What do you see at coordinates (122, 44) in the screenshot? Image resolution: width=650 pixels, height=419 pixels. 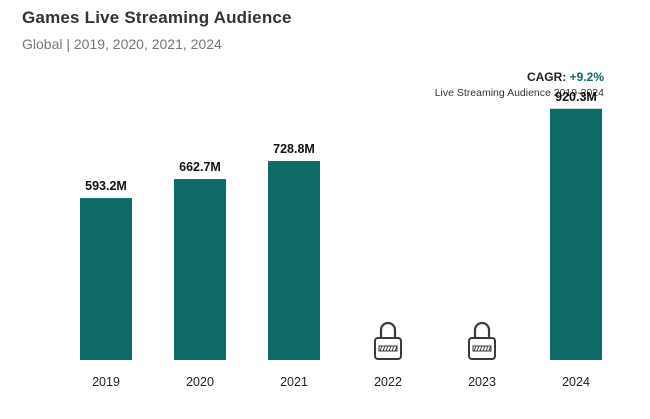 I see `chart-subtitle: Global | 2019, 2020, 2021, 2024` at bounding box center [122, 44].